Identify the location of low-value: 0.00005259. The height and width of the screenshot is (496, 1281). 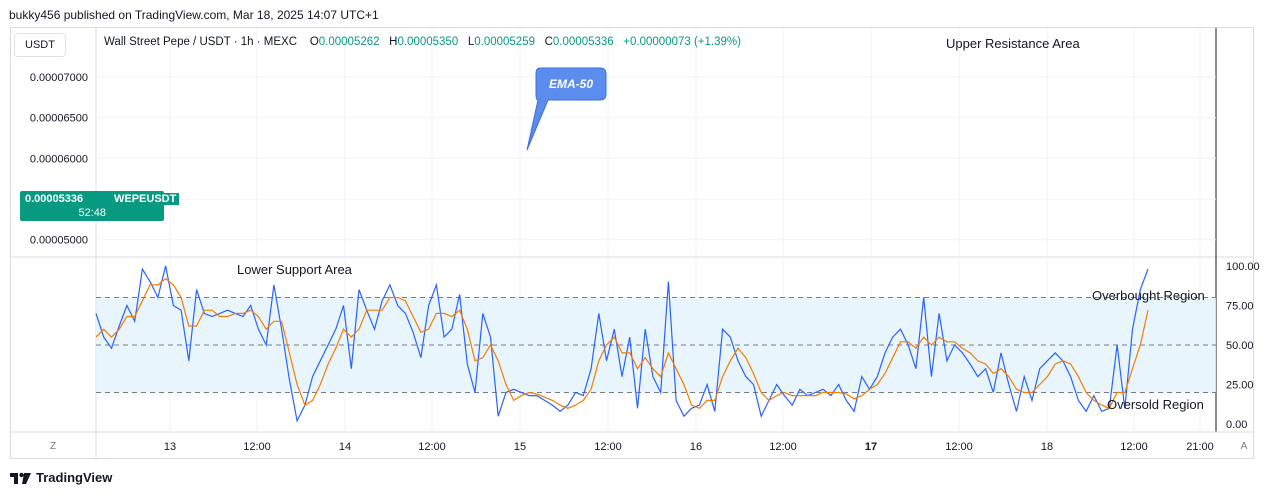
(504, 42).